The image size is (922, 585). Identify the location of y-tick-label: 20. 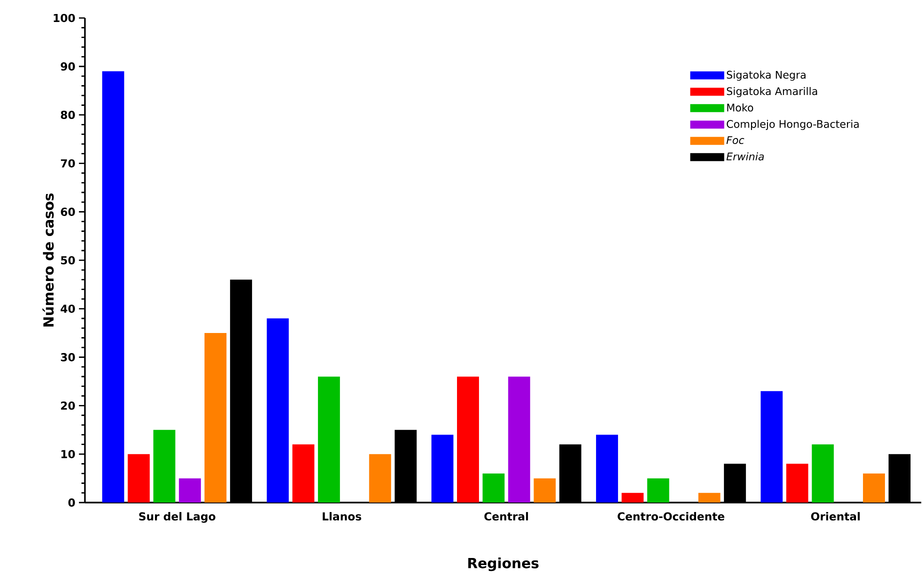
(68, 405).